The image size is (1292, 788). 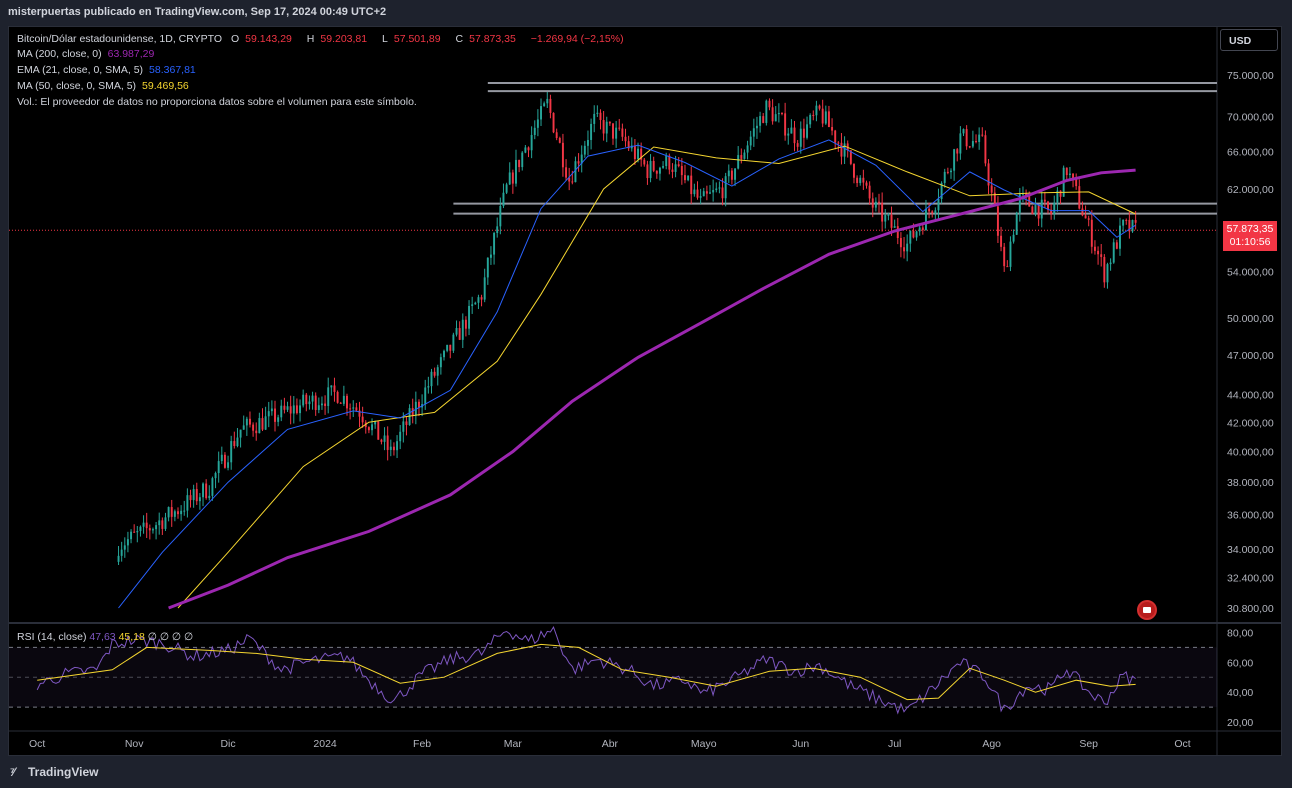 What do you see at coordinates (1250, 579) in the screenshot?
I see `price-tick-label: 32.400,00` at bounding box center [1250, 579].